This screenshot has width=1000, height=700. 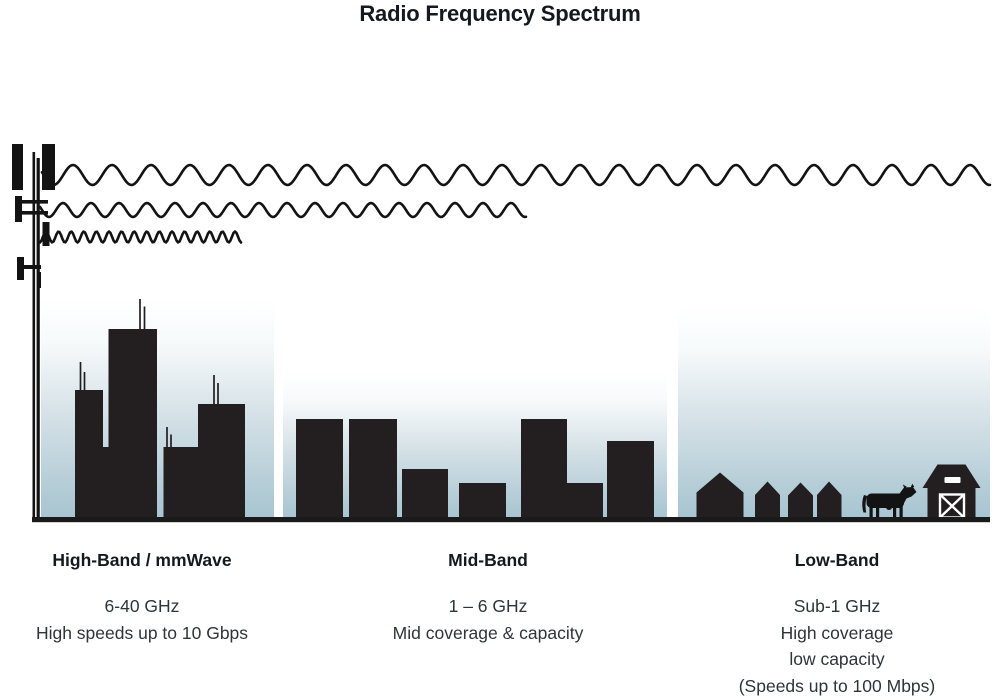 I want to click on cell-tower-icon, so click(x=33, y=331).